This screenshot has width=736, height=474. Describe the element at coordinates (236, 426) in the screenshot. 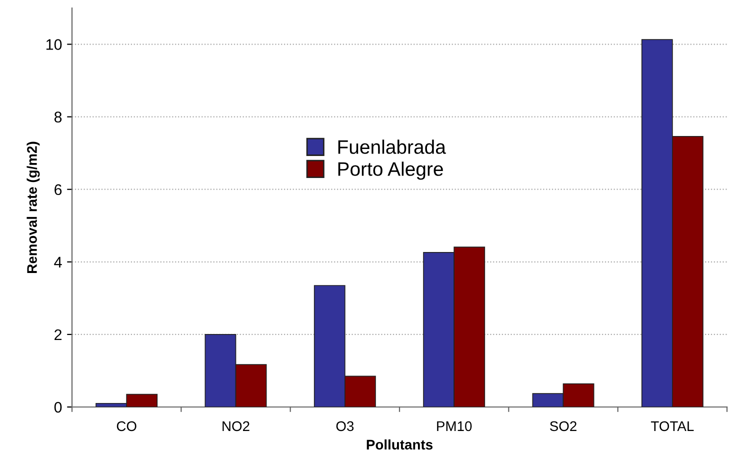

I see `x-tick-label: NO2` at that location.